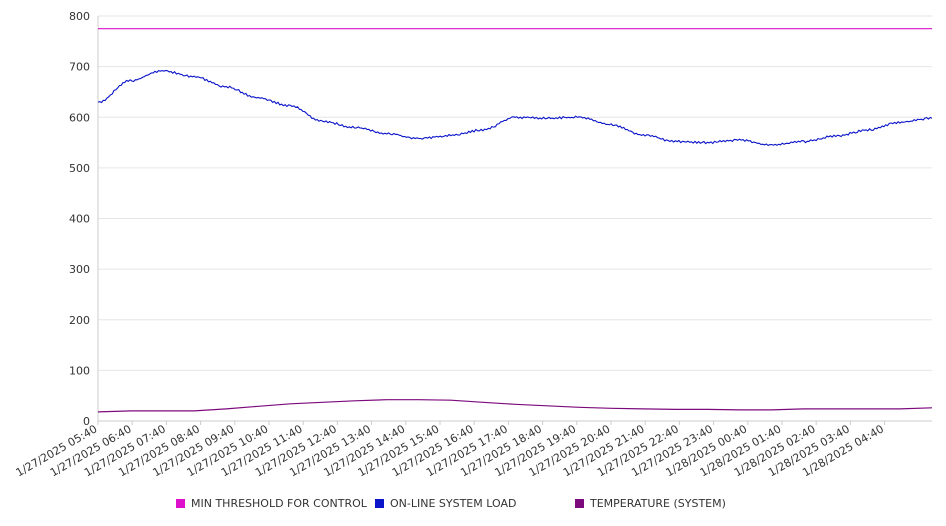 Image resolution: width=946 pixels, height=526 pixels. Describe the element at coordinates (453, 503) in the screenshot. I see `legend-label-online-system-load: ON-LINE SYSTEM LOAD` at that location.